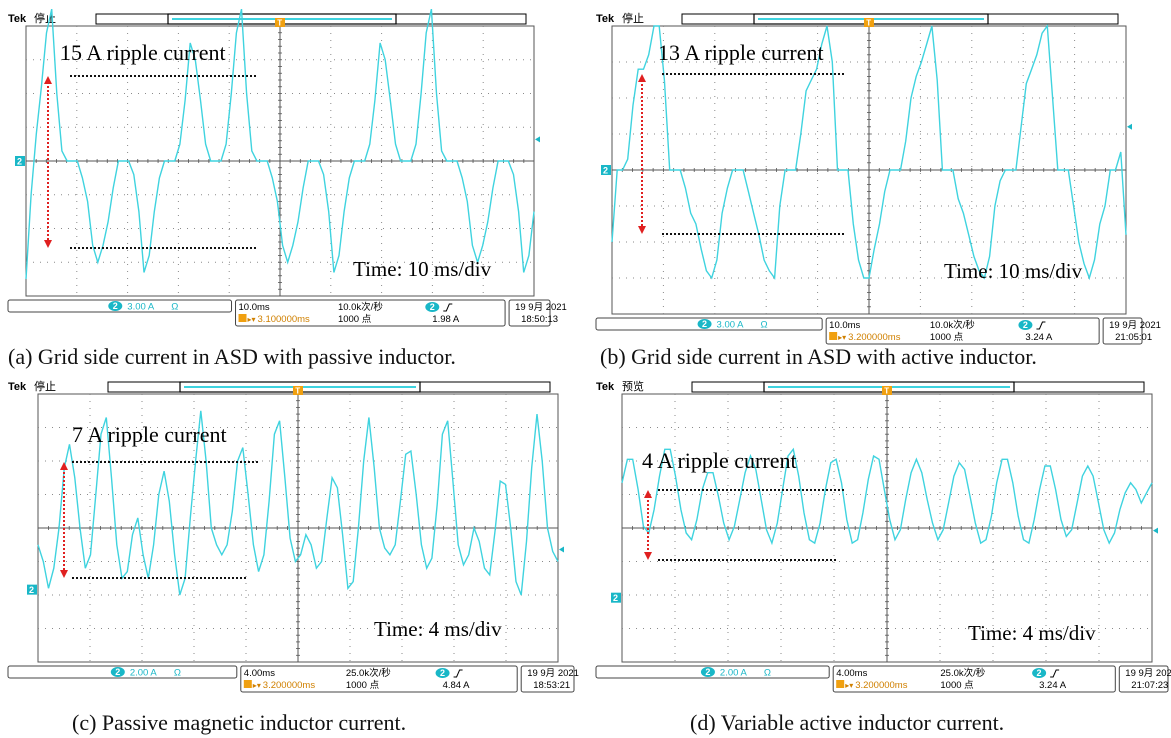 The image size is (1171, 738). I want to click on ripple-label: 13 A ripple current, so click(741, 52).